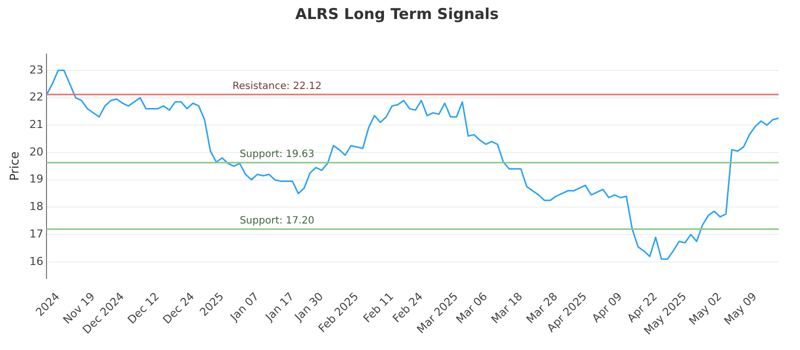 This screenshot has height=350, width=800. What do you see at coordinates (36, 69) in the screenshot?
I see `y-tick-label: 23` at bounding box center [36, 69].